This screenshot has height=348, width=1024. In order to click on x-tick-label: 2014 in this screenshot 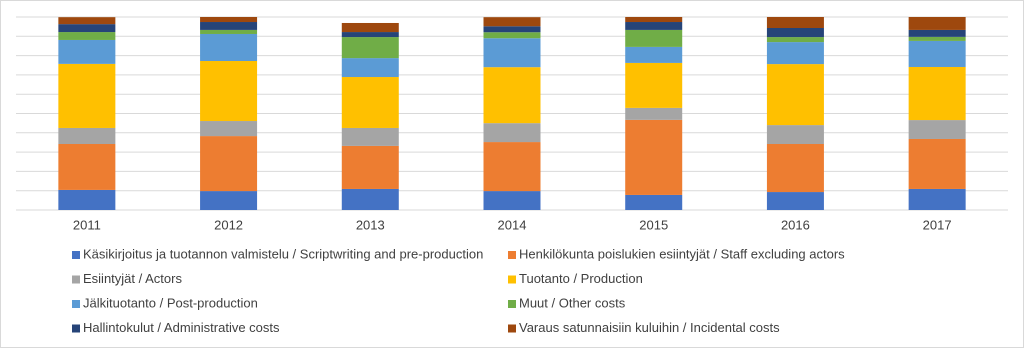, I will do `click(512, 224)`.